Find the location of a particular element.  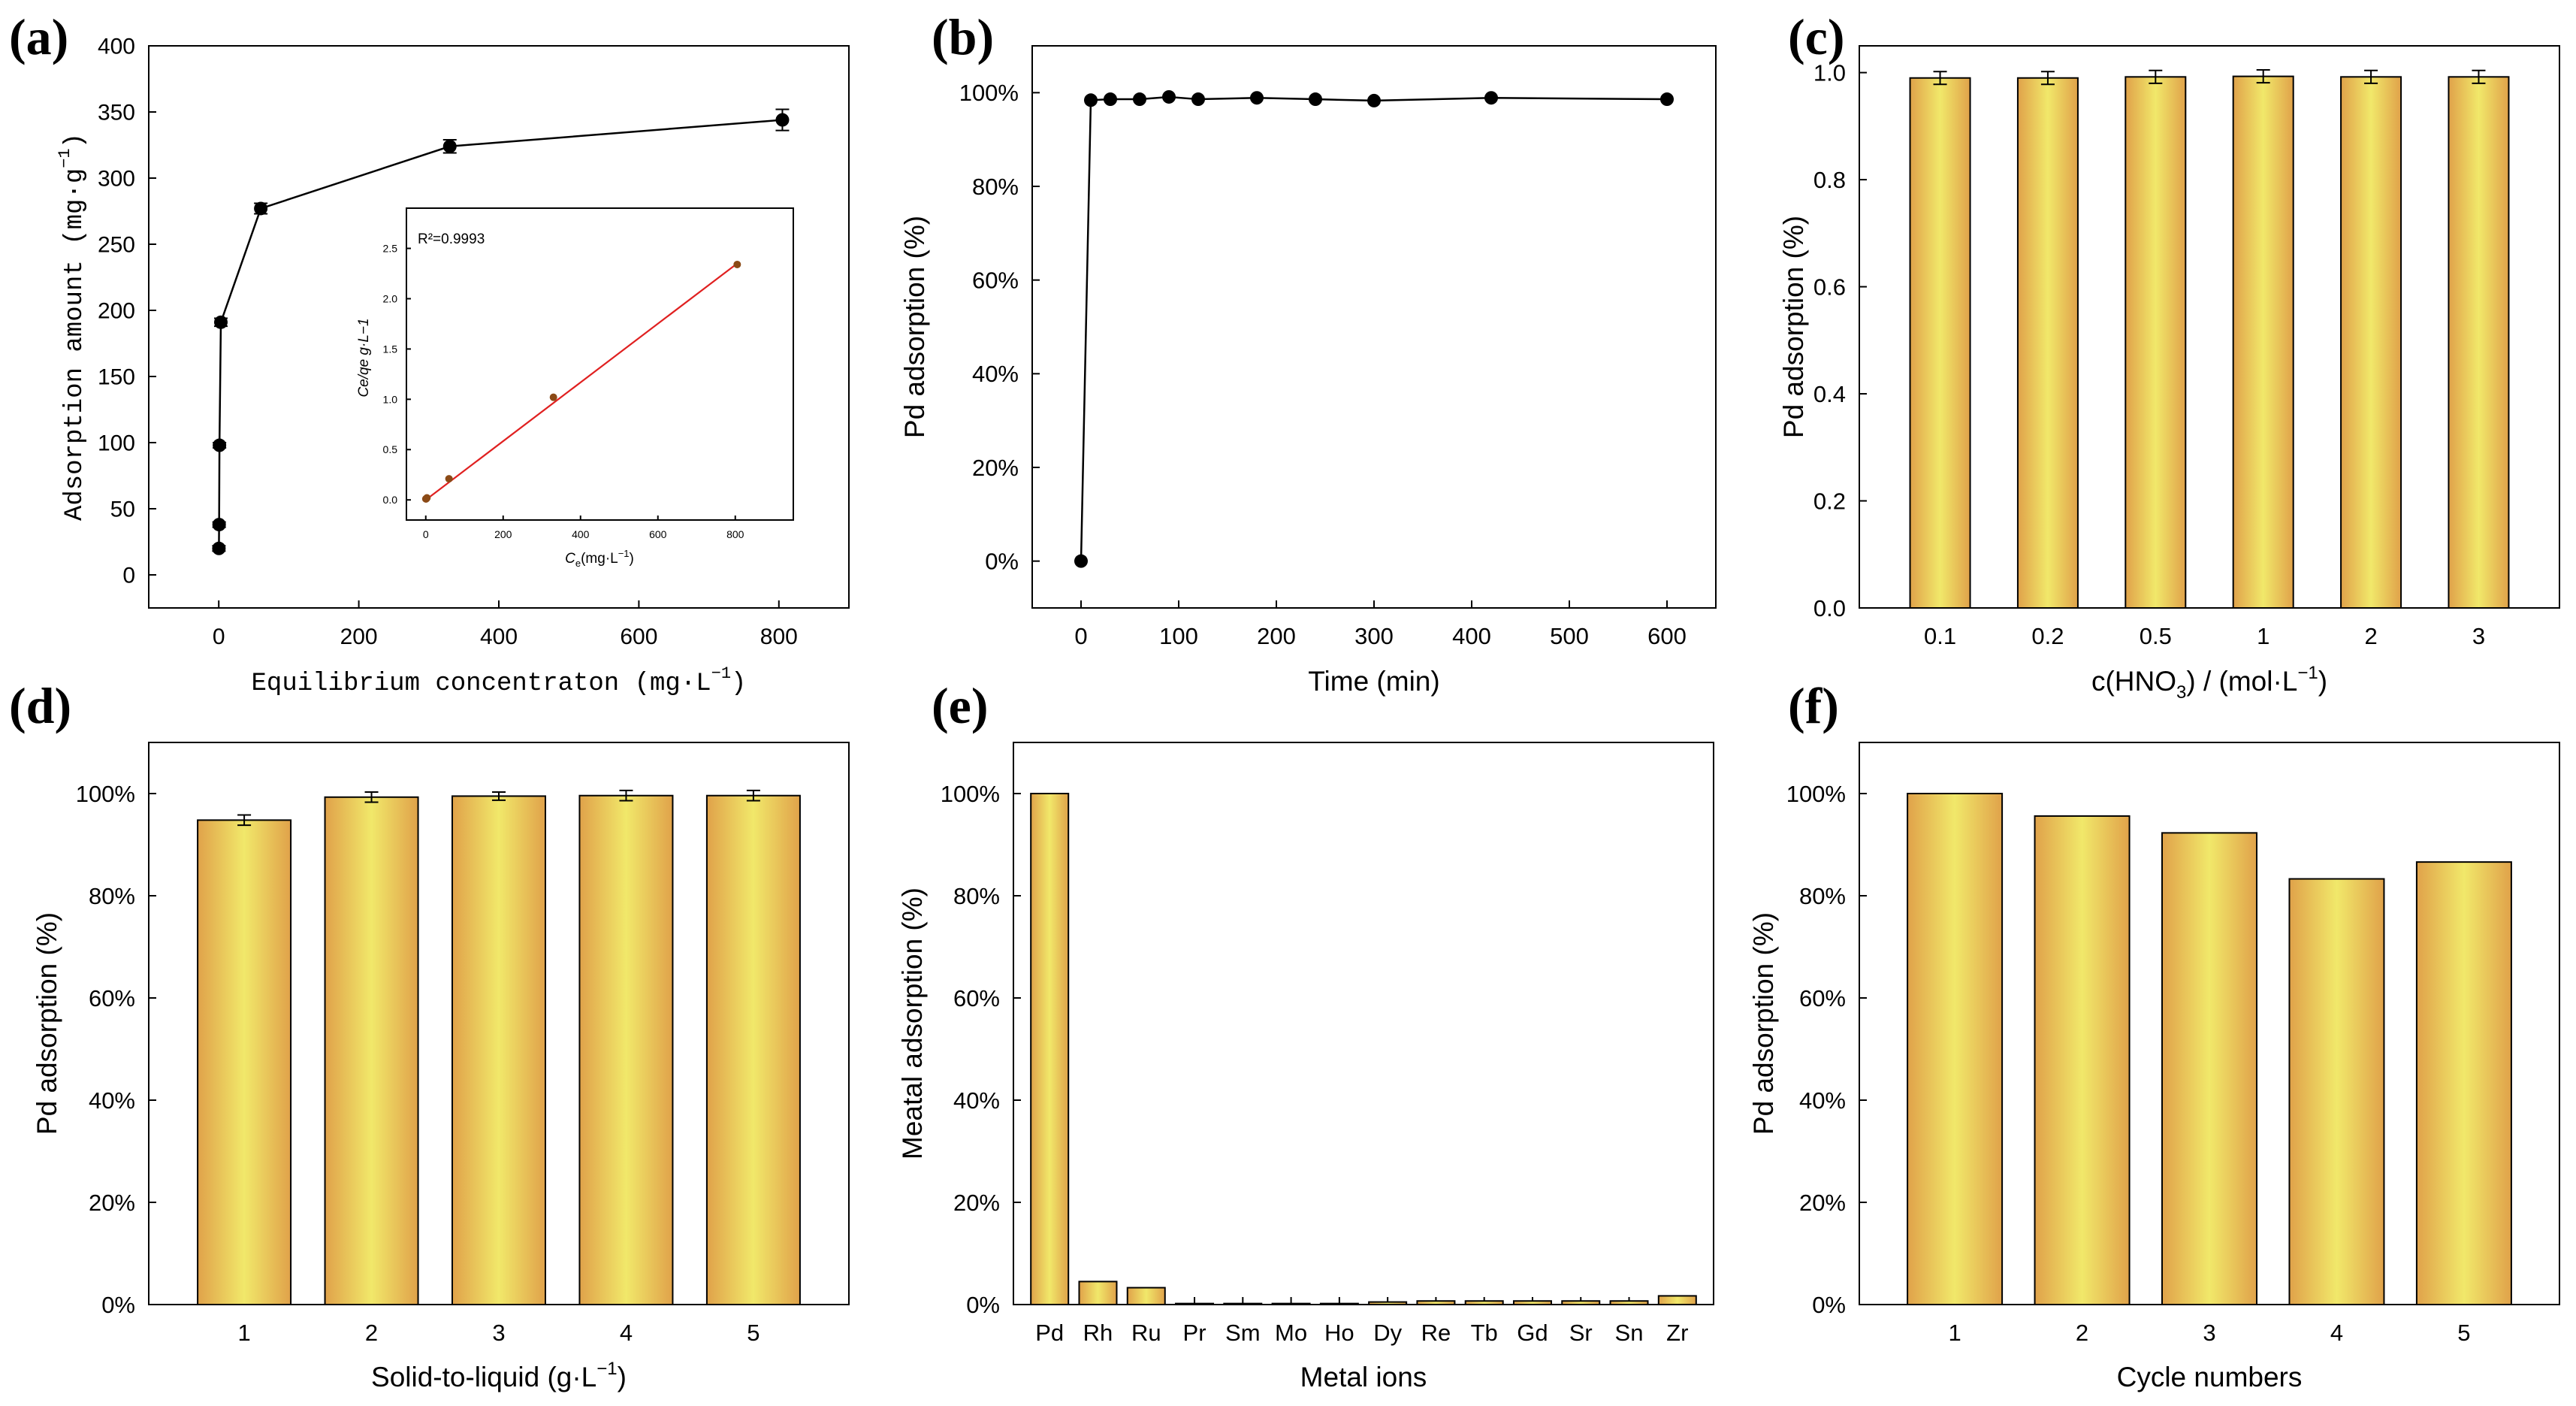

panel-b-xtick-label: 300 is located at coordinates (1374, 636).